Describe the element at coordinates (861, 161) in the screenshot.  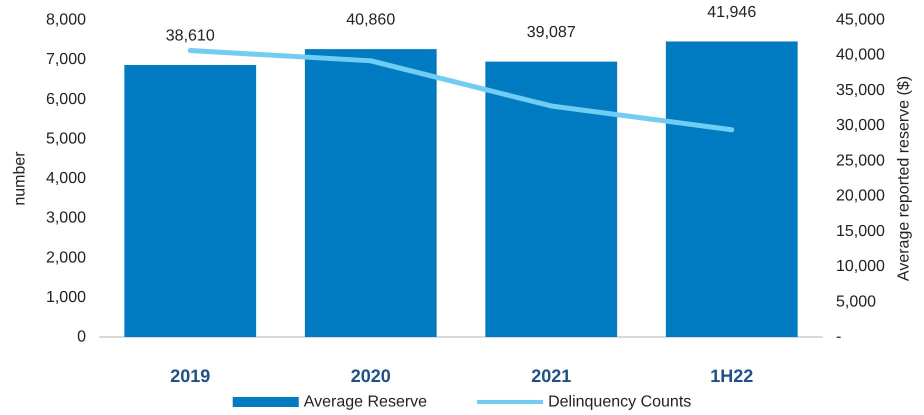
I see `y2-tick-label: 25,000` at that location.